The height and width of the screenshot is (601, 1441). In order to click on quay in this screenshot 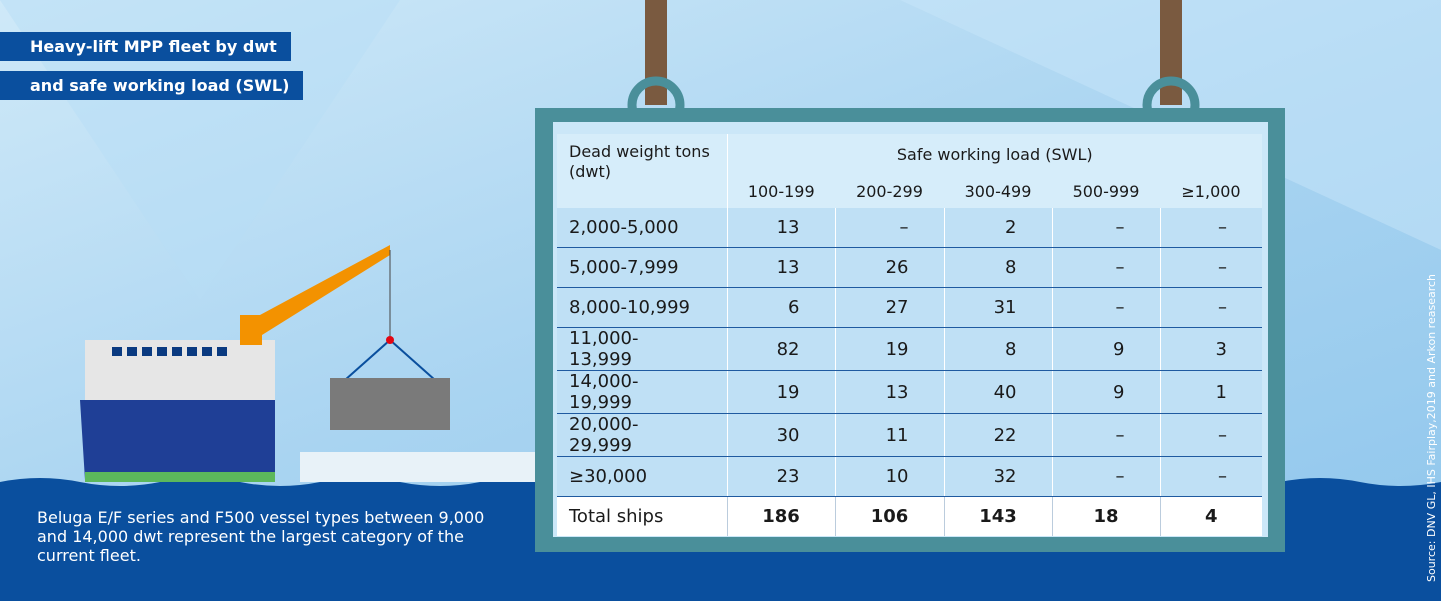, I will do `click(417, 467)`.